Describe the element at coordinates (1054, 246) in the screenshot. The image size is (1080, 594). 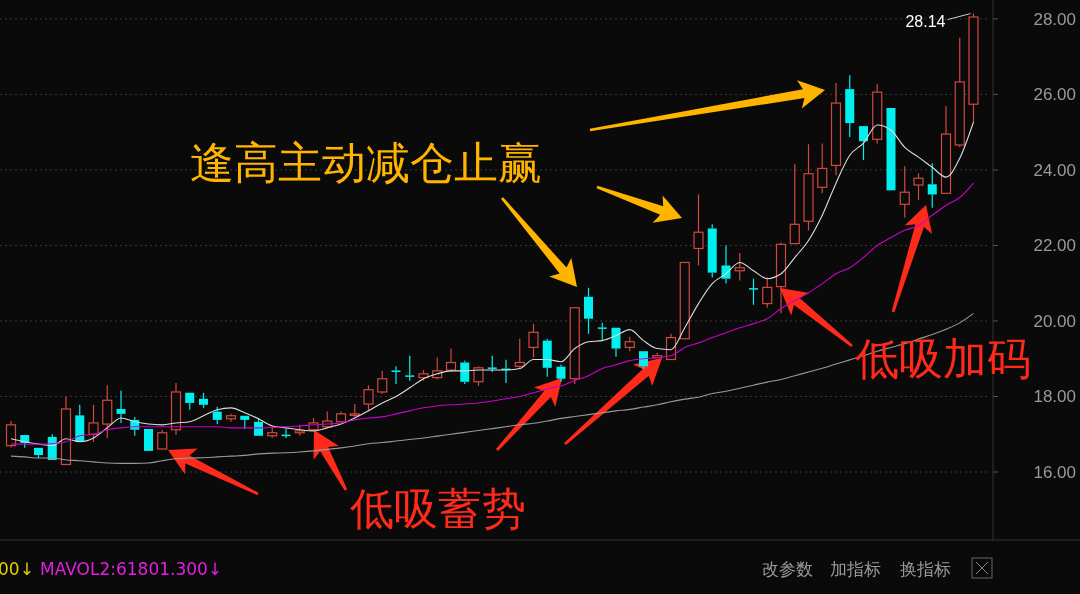
I see `y-tick-label: 22.00` at that location.